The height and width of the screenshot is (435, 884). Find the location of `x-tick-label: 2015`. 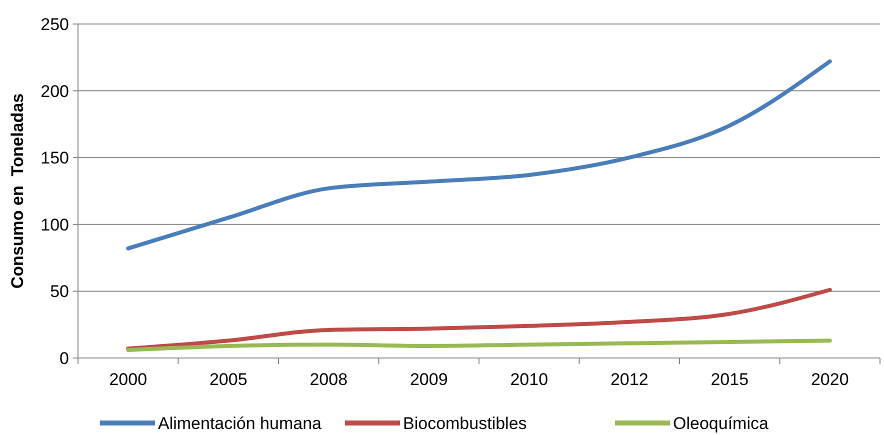

x-tick-label: 2015 is located at coordinates (729, 379).